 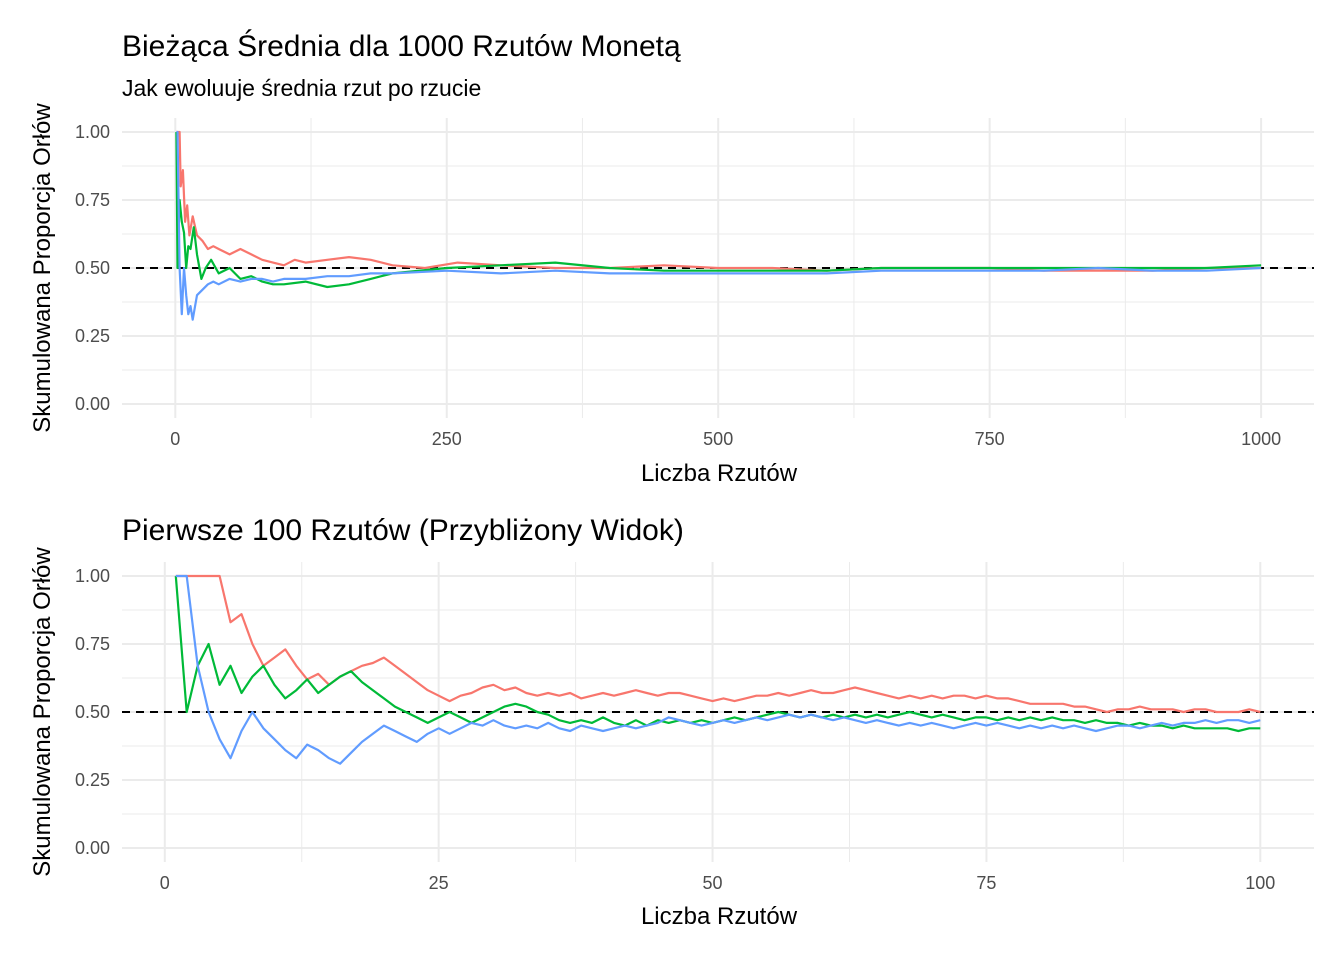 What do you see at coordinates (439, 883) in the screenshot?
I see `x-tick-label: 25` at bounding box center [439, 883].